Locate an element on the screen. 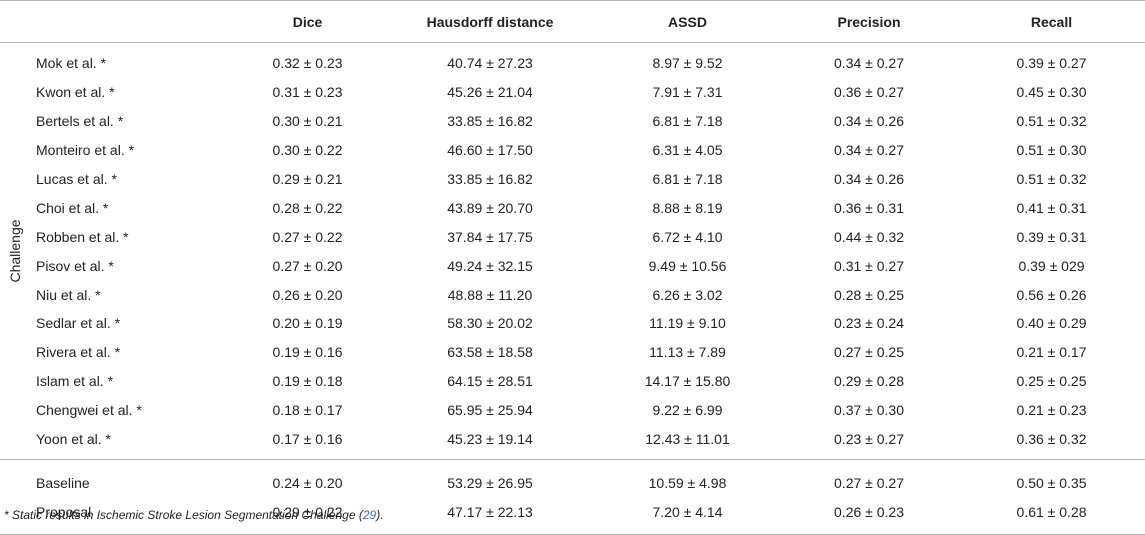  precision-cell: 0.26 ± 0.23 is located at coordinates (869, 516).